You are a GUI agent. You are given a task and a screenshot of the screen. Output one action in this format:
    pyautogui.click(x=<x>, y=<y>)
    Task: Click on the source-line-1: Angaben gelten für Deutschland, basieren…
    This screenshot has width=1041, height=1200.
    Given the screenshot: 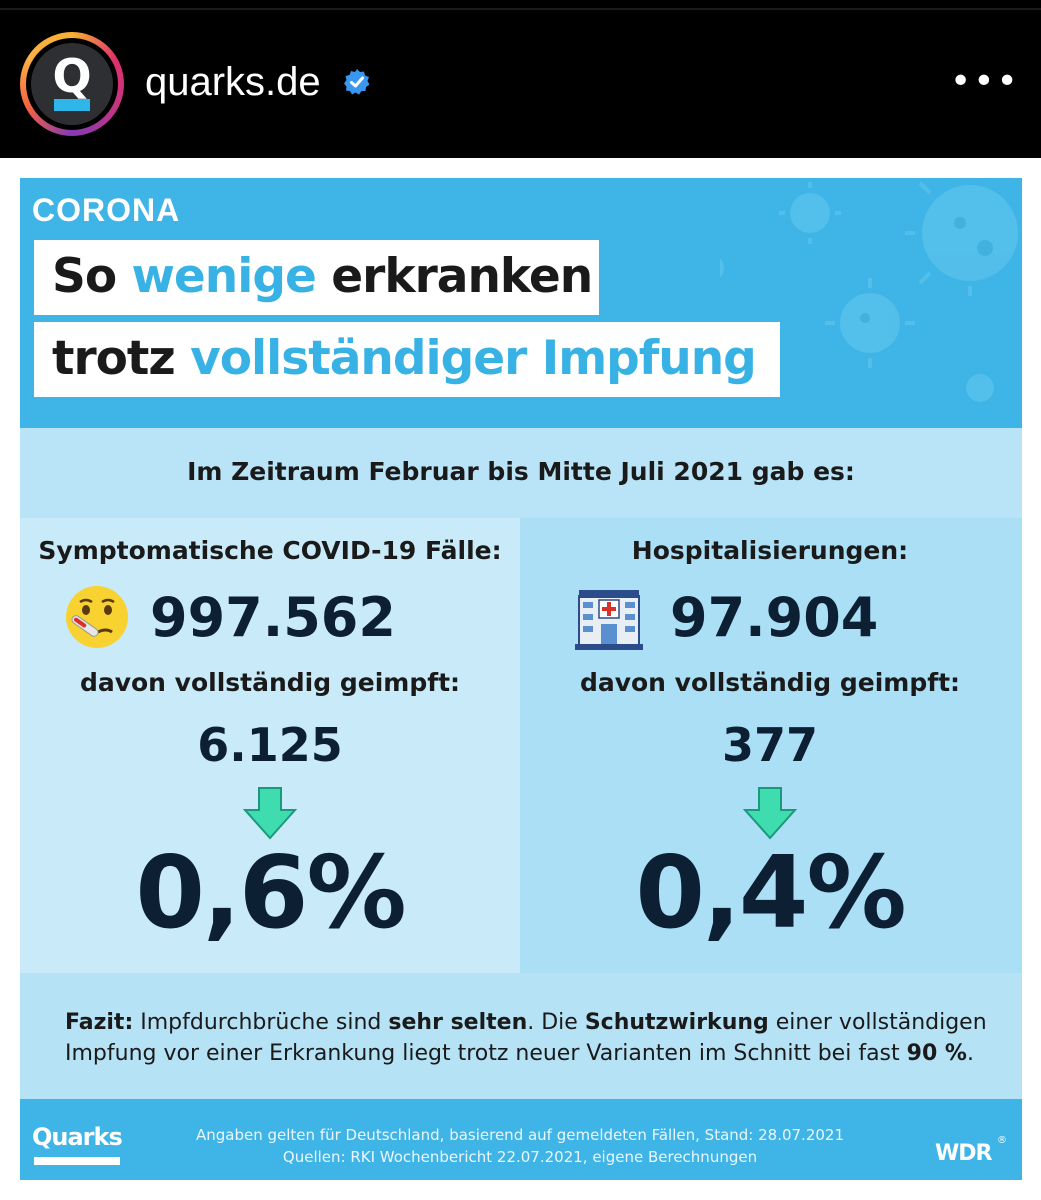 What is the action you would take?
    pyautogui.click(x=520, y=1135)
    